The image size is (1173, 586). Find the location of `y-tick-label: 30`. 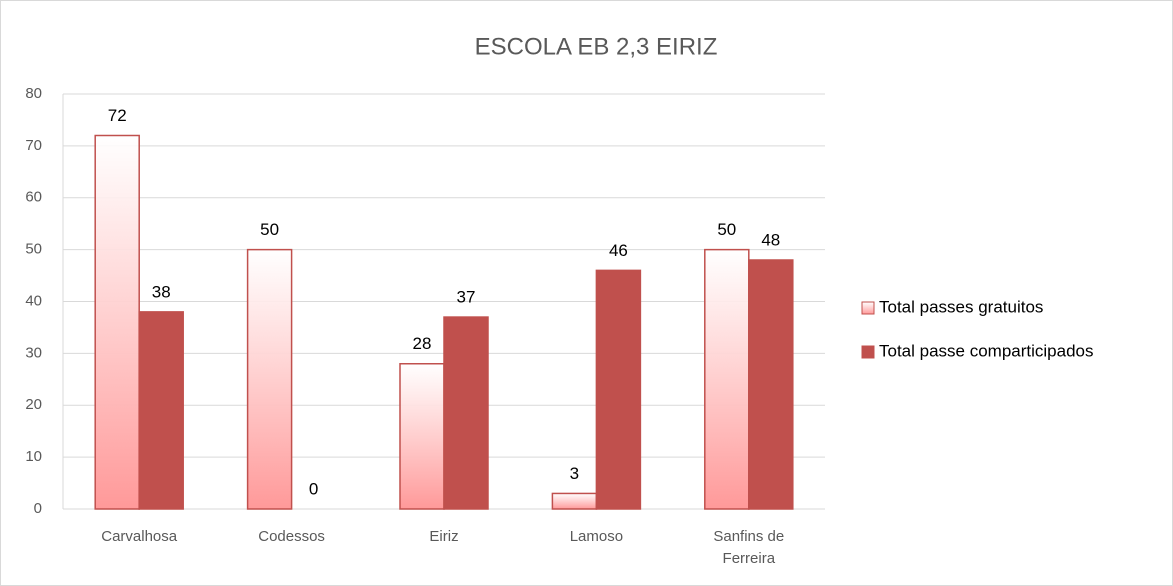

y-tick-label: 30 is located at coordinates (33, 352).